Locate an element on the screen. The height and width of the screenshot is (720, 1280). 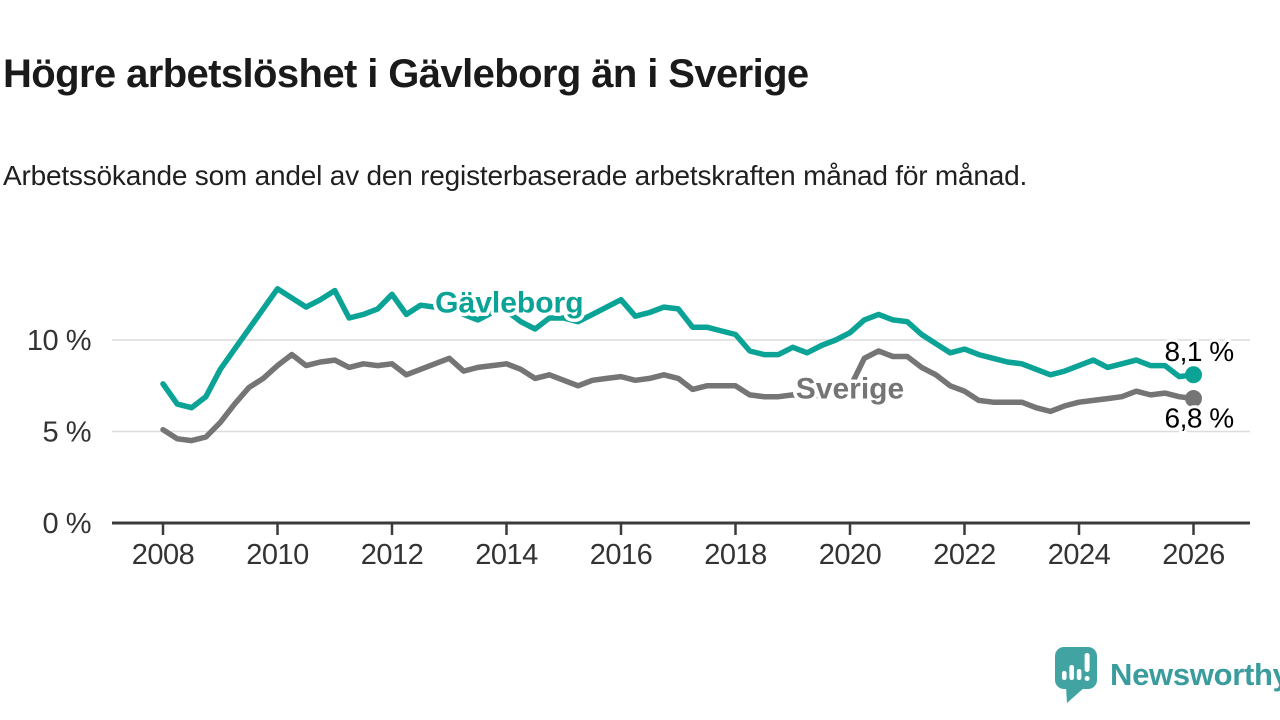
y-axis-labels: 0 % 5 % 10 % is located at coordinates (59, 432).